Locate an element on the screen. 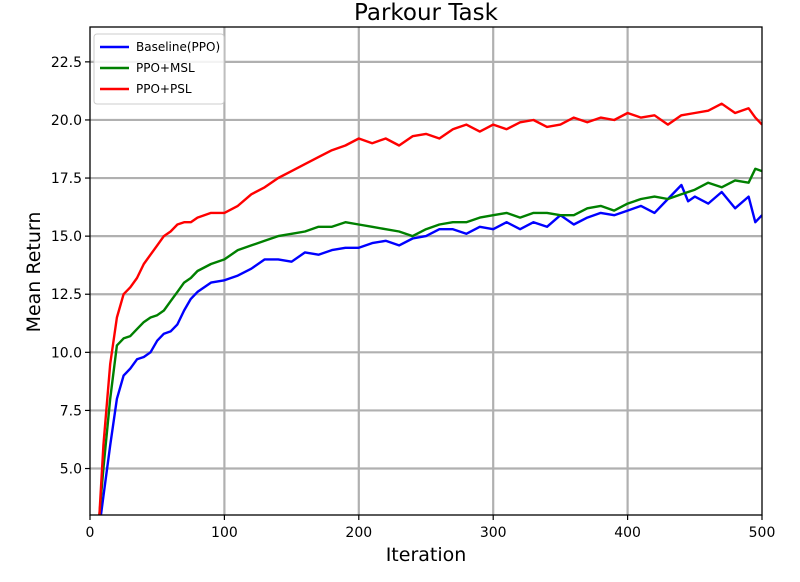 The height and width of the screenshot is (582, 800). legend: Baseline(PPO) PPO+MSL PPO+PSL is located at coordinates (159, 69).